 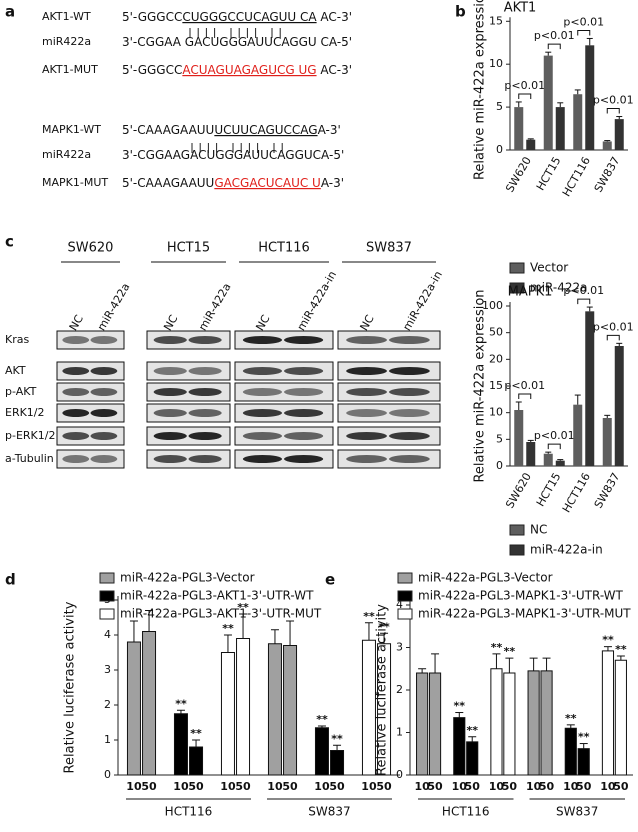 What do you see at coordinates (524, 614) in the screenshot?
I see `legend-label: miR-422a-PGL3-MAPK1-3'-UTR-MUT` at bounding box center [524, 614].